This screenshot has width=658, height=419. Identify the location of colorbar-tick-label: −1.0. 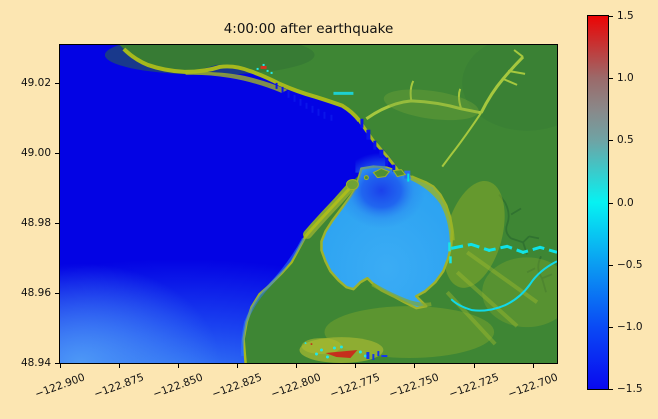
(630, 327).